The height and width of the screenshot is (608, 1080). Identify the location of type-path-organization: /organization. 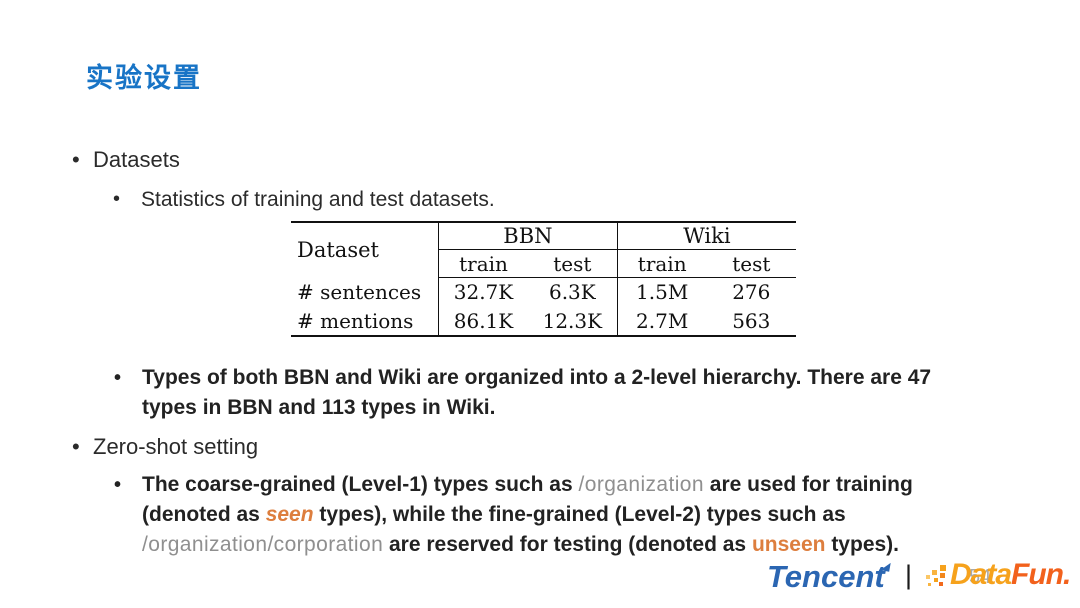
(641, 484).